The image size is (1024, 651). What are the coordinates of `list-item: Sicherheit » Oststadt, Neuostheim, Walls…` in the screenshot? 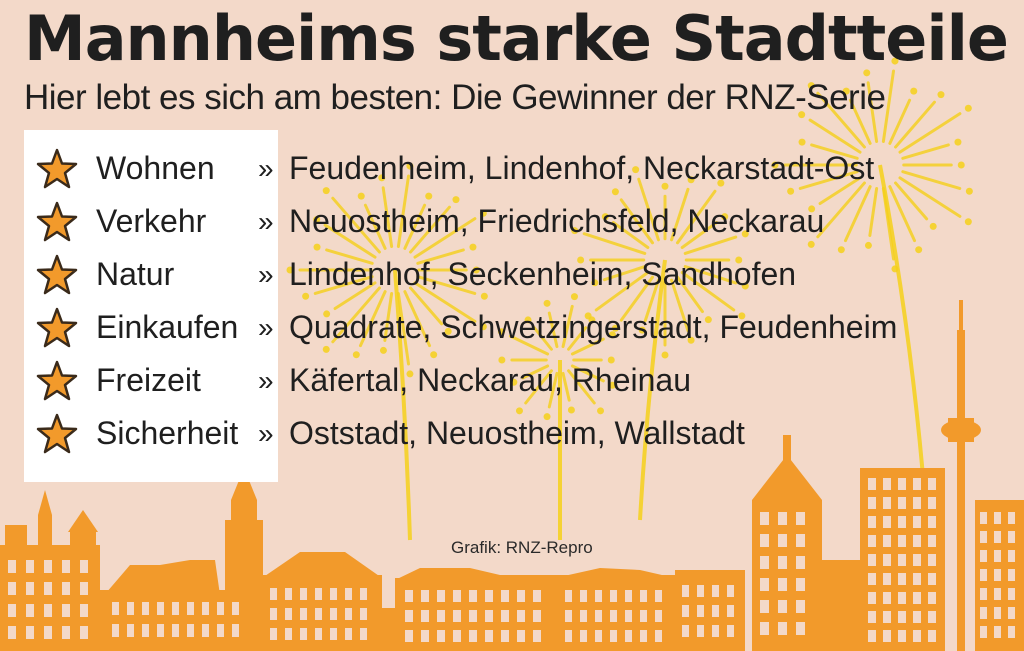 It's located at (516, 436).